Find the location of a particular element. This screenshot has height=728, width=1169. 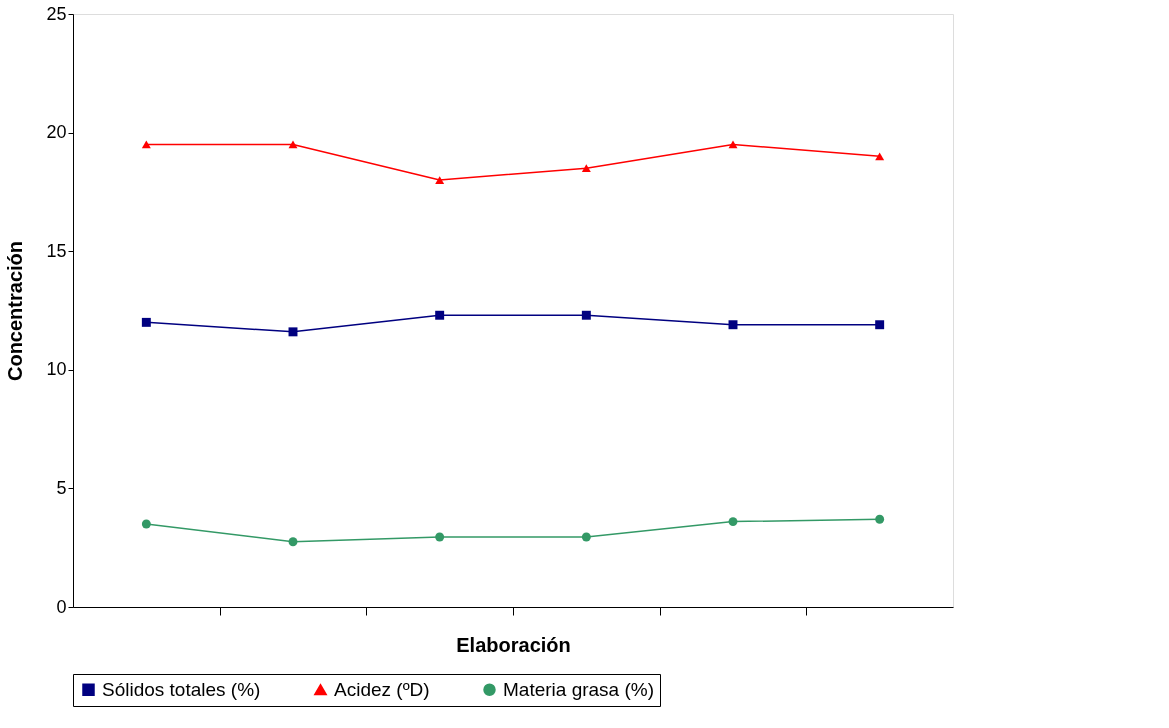

legend-label: Sólidos totales (%) is located at coordinates (181, 689).